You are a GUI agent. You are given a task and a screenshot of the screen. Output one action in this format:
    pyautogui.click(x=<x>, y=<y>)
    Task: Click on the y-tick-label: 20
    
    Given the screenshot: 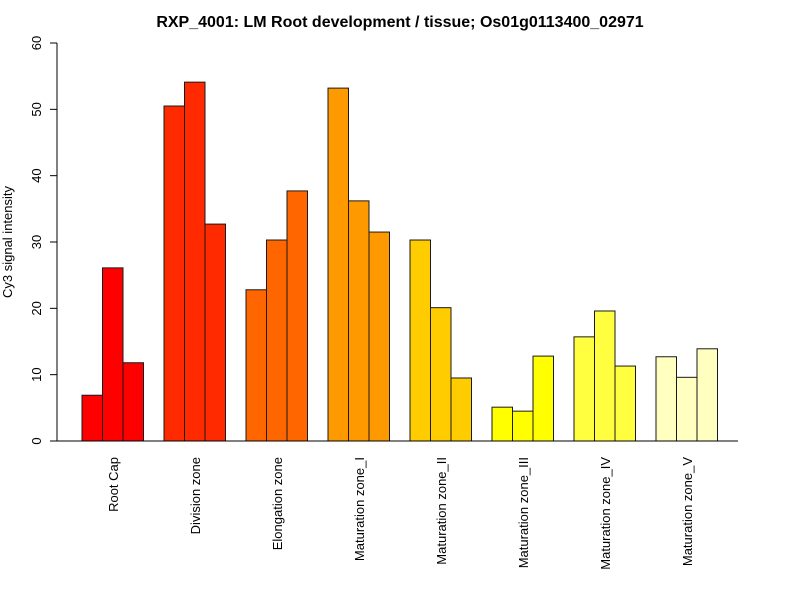 What is the action you would take?
    pyautogui.click(x=36, y=308)
    